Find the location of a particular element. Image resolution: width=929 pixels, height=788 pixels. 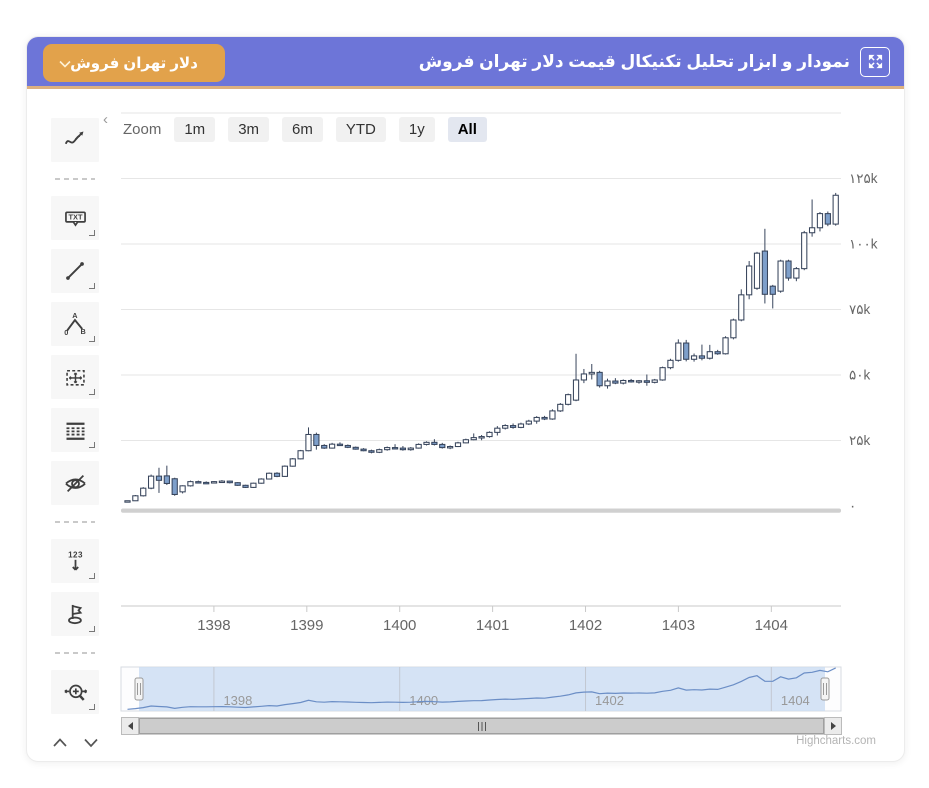

indicators-tool is located at coordinates (75, 140).